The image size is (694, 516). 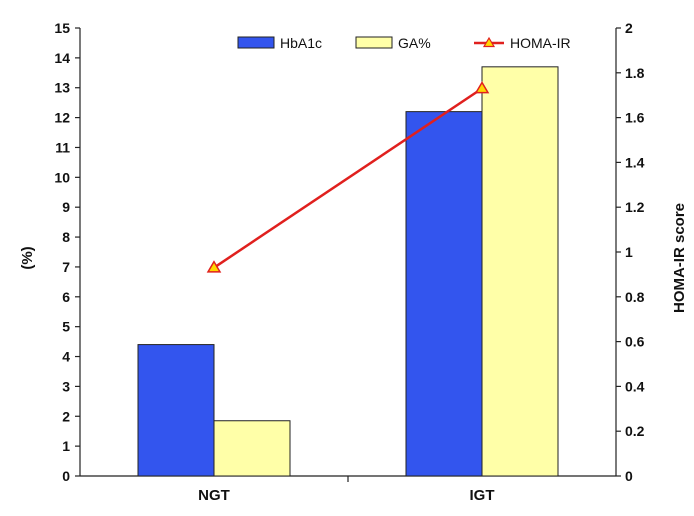 What do you see at coordinates (62, 118) in the screenshot?
I see `y-tick-label: 12` at bounding box center [62, 118].